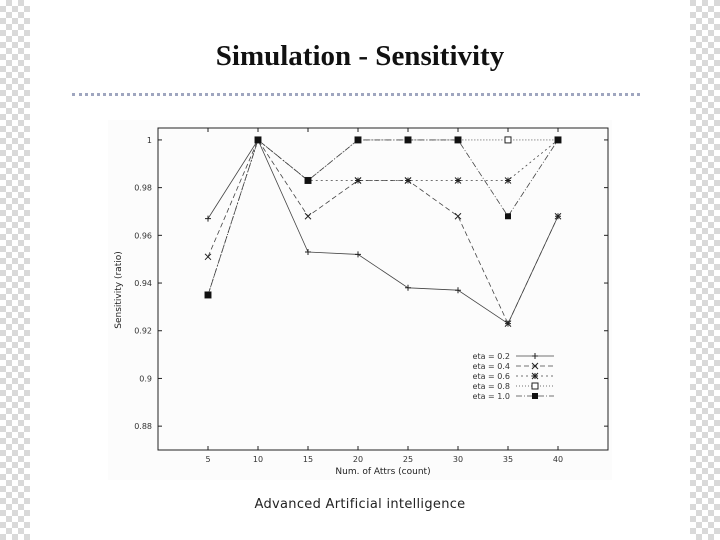 The width and height of the screenshot is (720, 540). Describe the element at coordinates (143, 188) in the screenshot. I see `y-tick-label: 0.98` at that location.